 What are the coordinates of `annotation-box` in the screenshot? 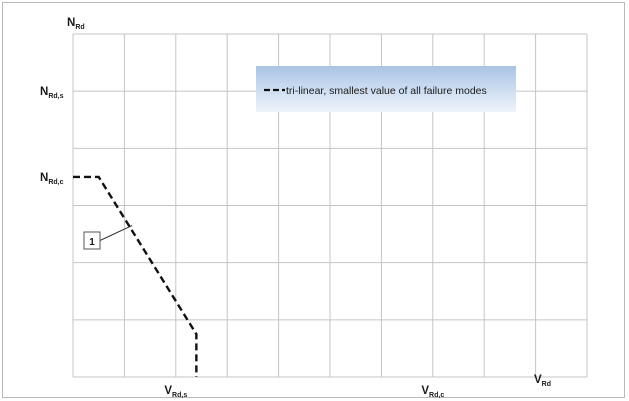 It's located at (92, 240).